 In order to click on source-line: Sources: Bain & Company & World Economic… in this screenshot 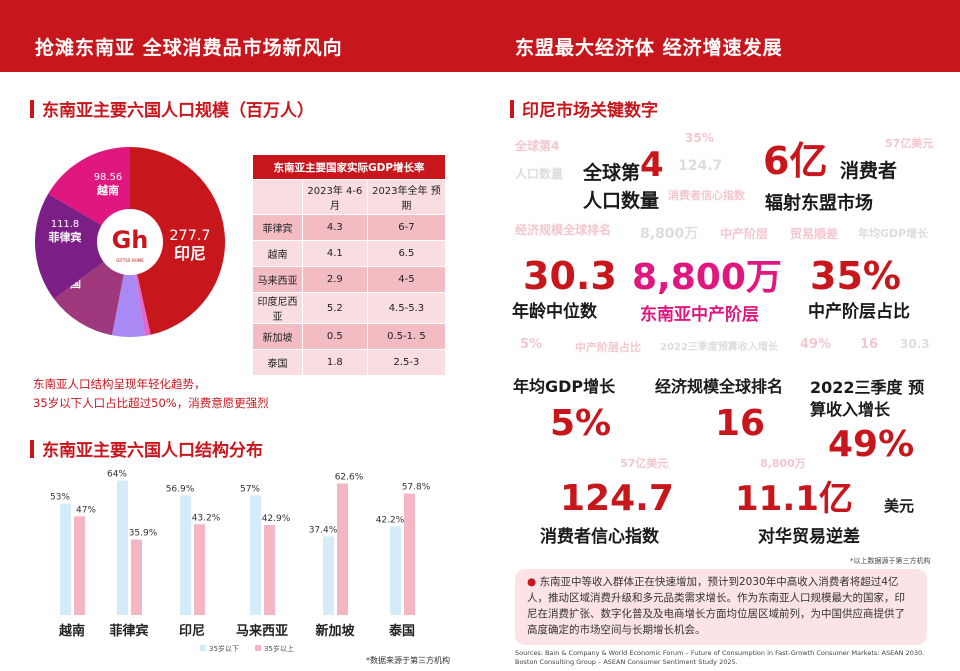, I will do `click(720, 653)`.